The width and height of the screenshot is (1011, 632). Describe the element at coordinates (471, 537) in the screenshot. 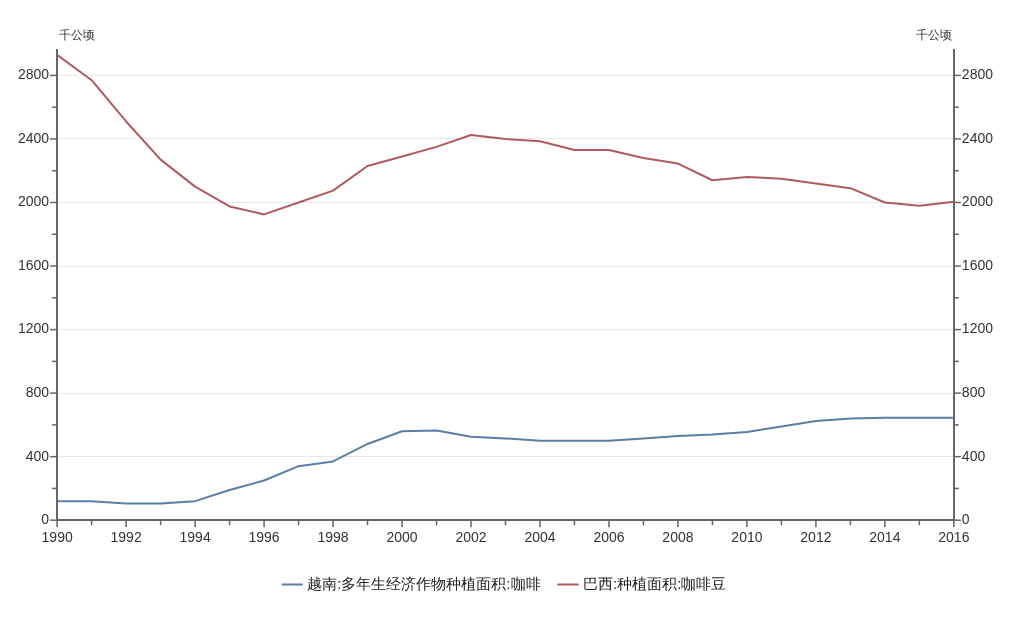

I see `x-tick-label: 2002` at that location.